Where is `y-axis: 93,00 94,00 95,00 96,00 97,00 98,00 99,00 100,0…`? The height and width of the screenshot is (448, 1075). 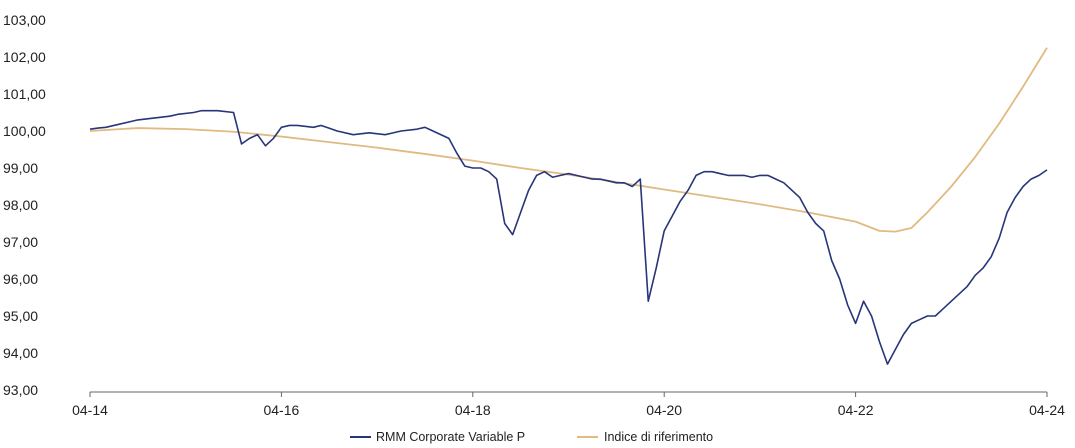
y-axis: 93,00 94,00 95,00 96,00 97,00 98,00 99,00 100,0… is located at coordinates (24, 205).